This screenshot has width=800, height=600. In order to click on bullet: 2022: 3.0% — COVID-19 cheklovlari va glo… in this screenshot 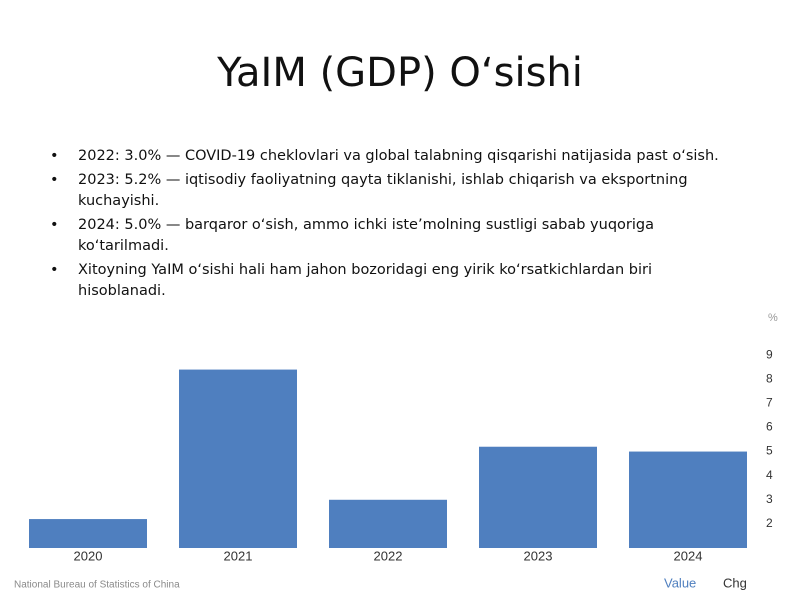, I will do `click(390, 156)`.